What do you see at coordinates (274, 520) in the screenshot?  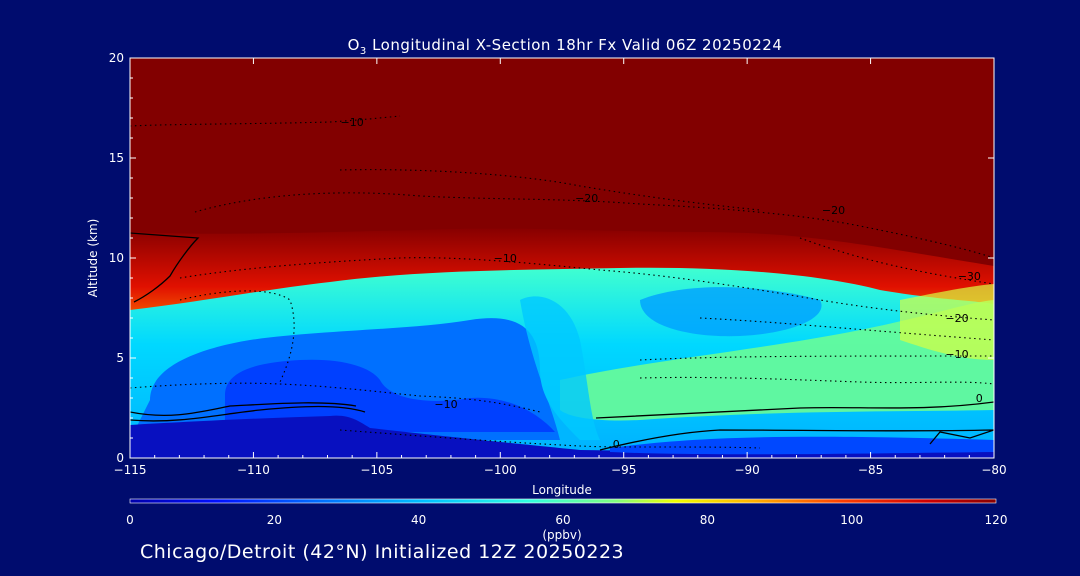 I see `colorbar-tick-label: 20` at bounding box center [274, 520].